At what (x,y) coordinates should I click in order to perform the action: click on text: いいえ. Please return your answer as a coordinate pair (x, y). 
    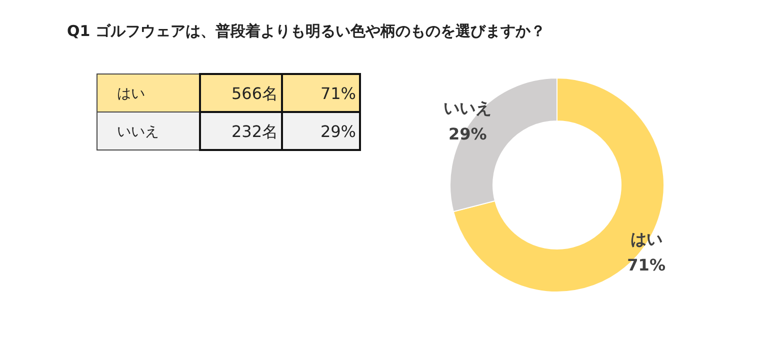
    Looking at the image, I should click on (138, 132).